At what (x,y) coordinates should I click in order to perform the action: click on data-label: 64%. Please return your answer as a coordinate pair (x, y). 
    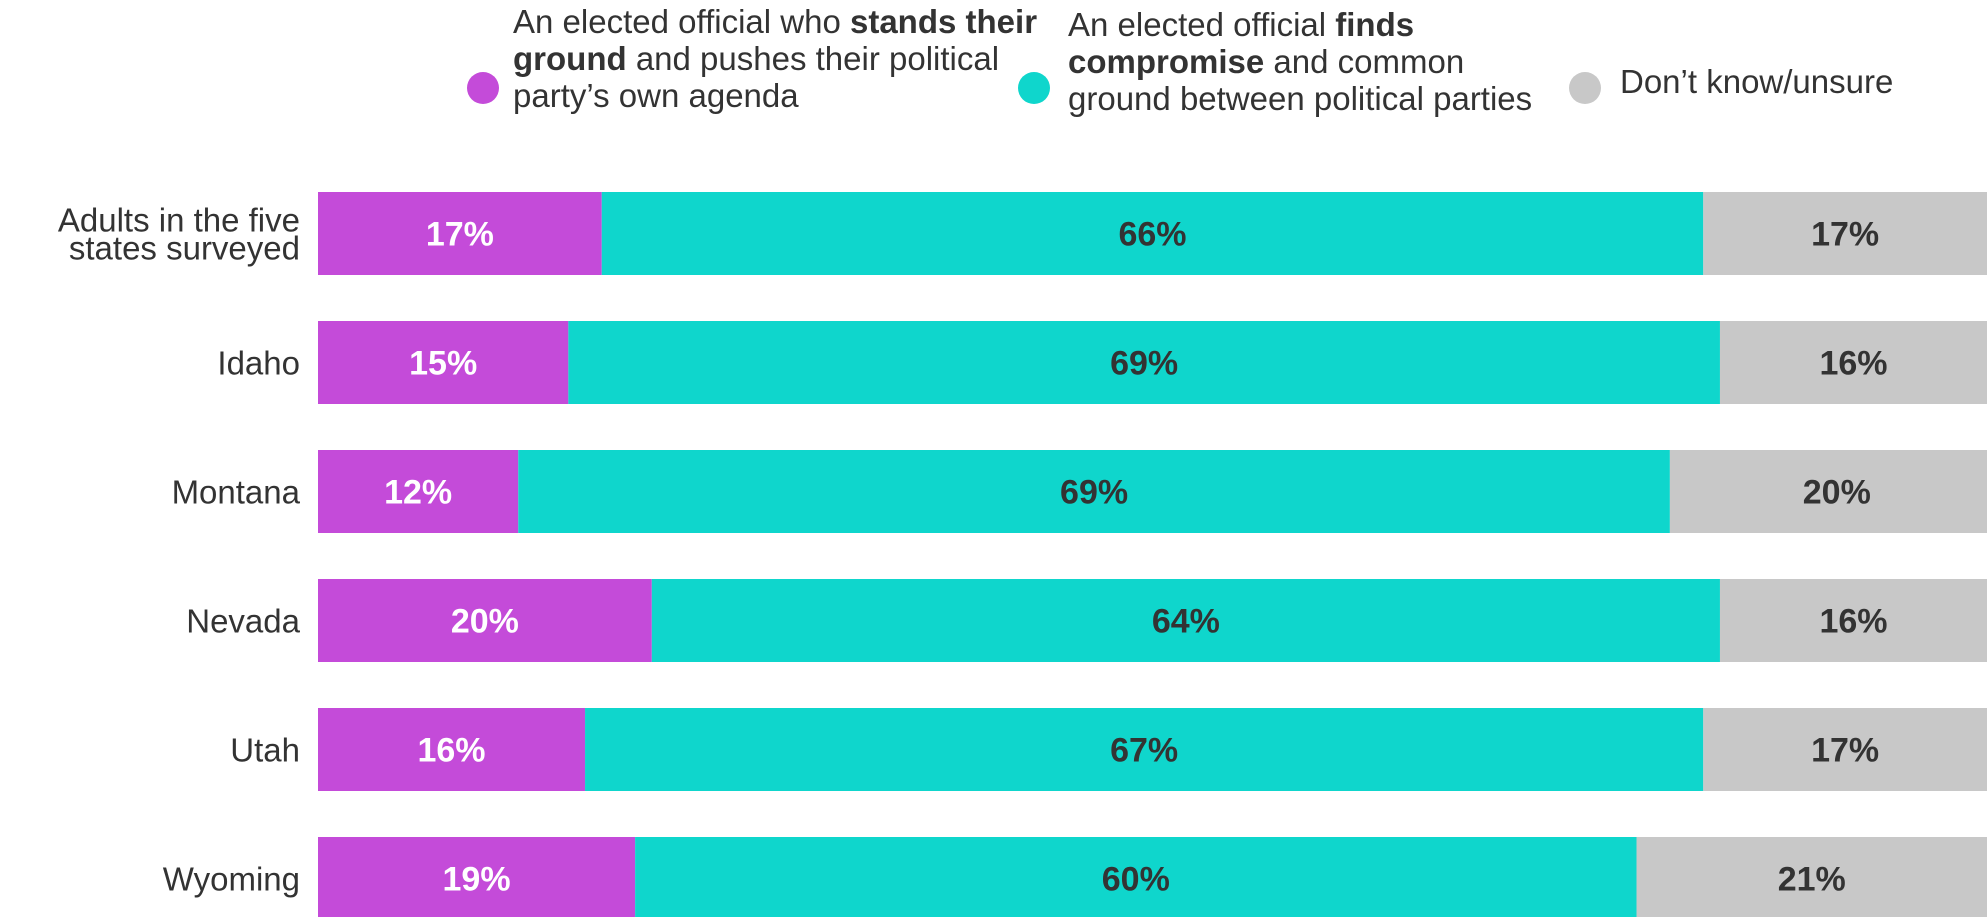
    Looking at the image, I should click on (1186, 622).